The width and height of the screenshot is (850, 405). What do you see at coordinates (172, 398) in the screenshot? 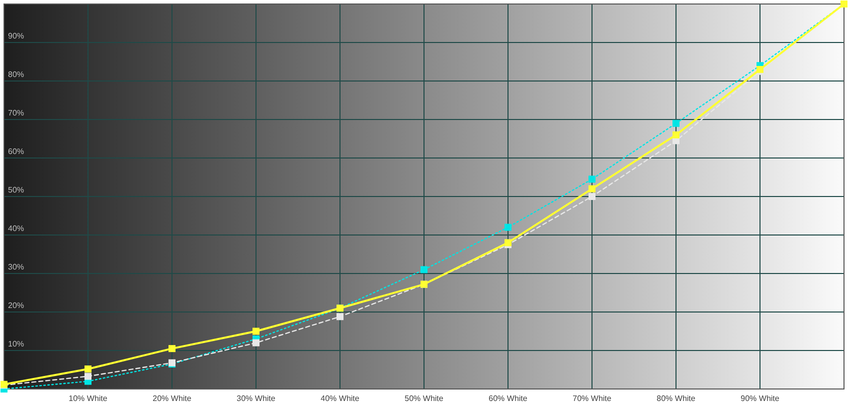
I see `x-tick-label: 20% White` at bounding box center [172, 398].